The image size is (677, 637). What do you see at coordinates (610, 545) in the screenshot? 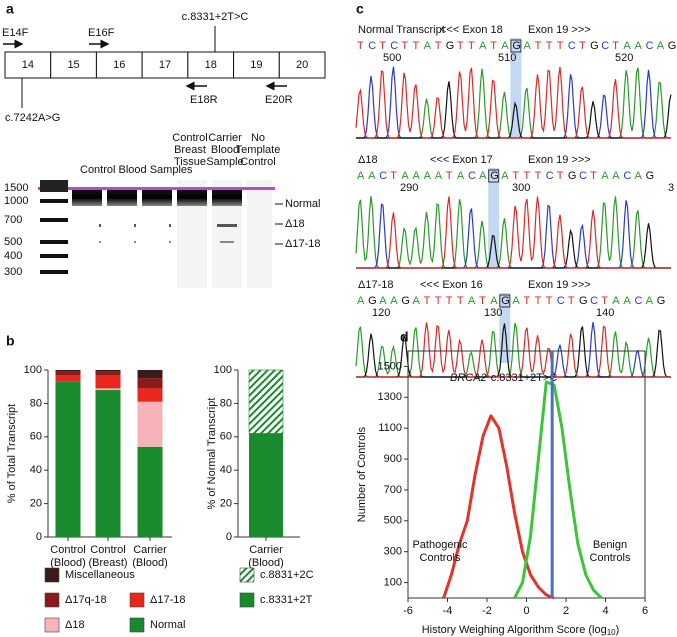
I see `series-label: Benign` at bounding box center [610, 545].